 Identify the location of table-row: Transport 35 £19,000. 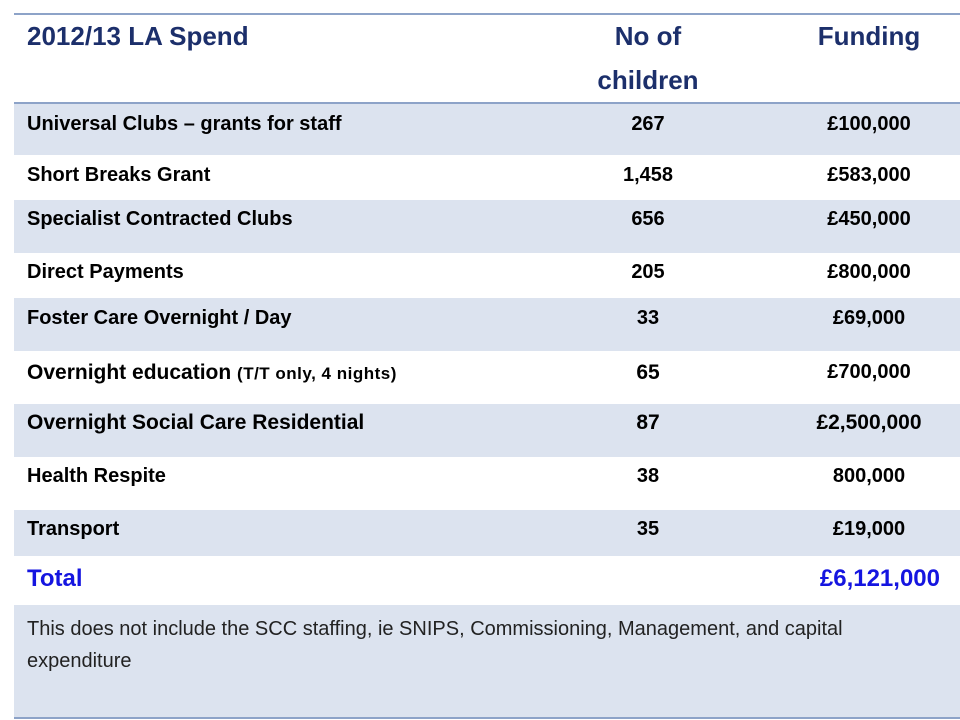
(487, 533).